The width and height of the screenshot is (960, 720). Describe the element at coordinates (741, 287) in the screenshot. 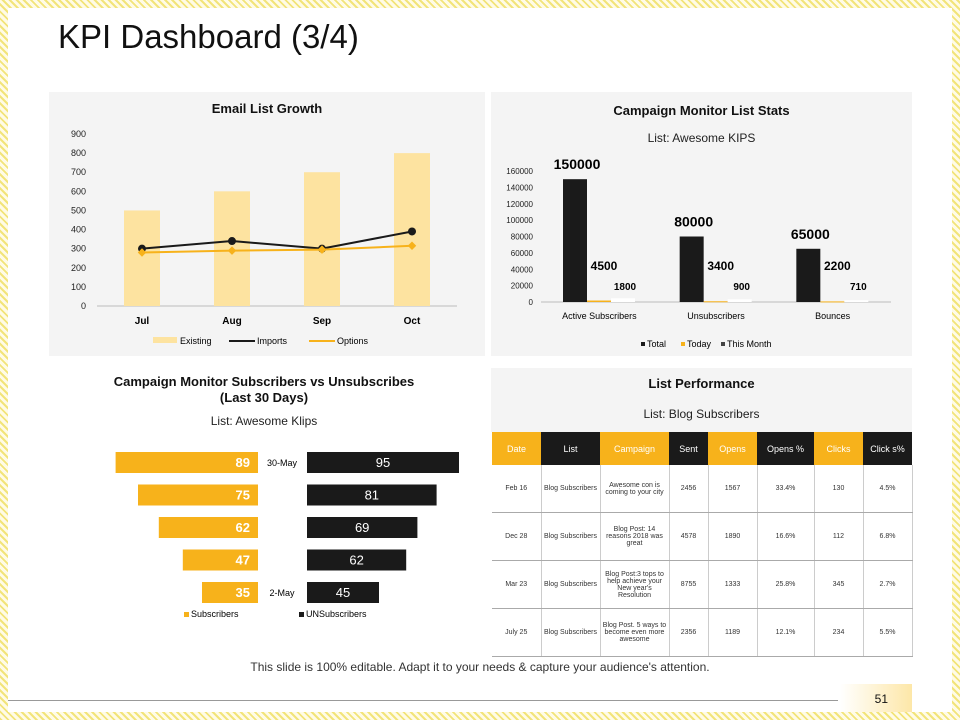

I see `data-label: 900` at that location.